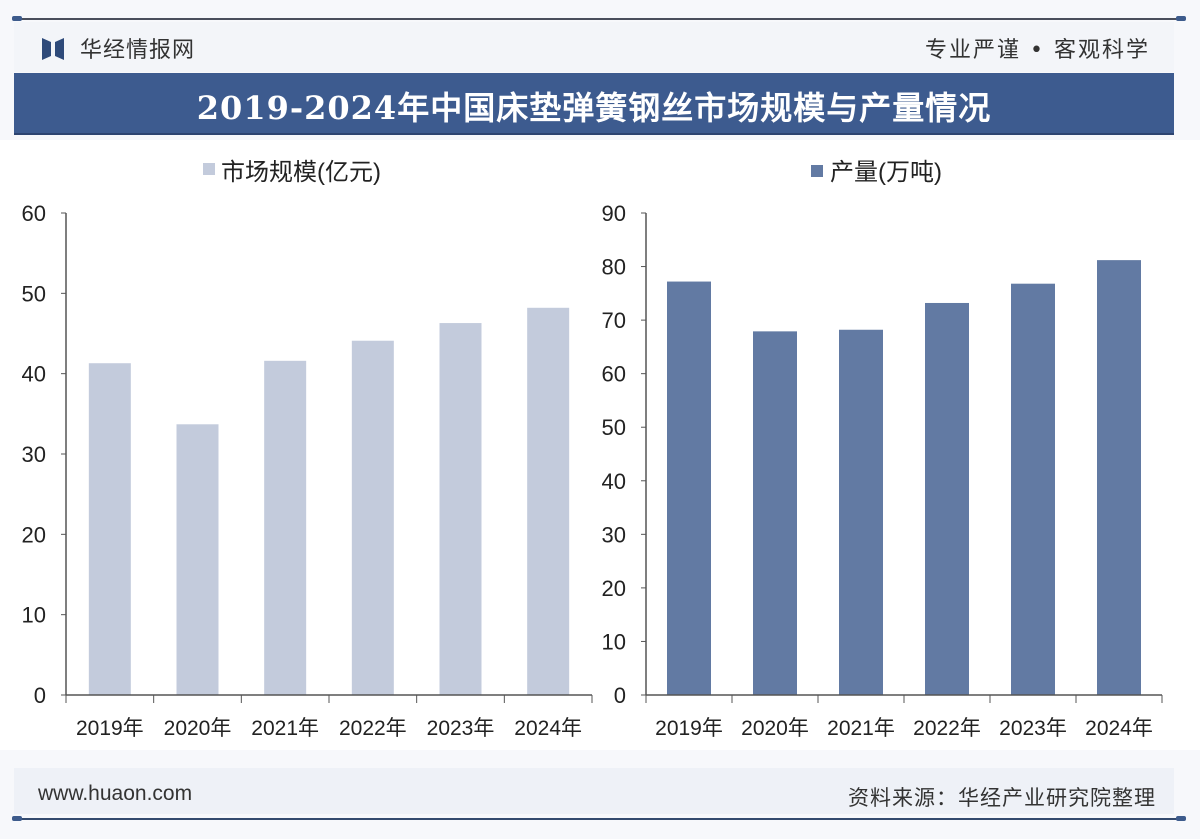 The width and height of the screenshot is (1200, 839). I want to click on chart-title: 2019-2024年中国床垫弹簧钢丝市场规模与产量情况, so click(594, 108).